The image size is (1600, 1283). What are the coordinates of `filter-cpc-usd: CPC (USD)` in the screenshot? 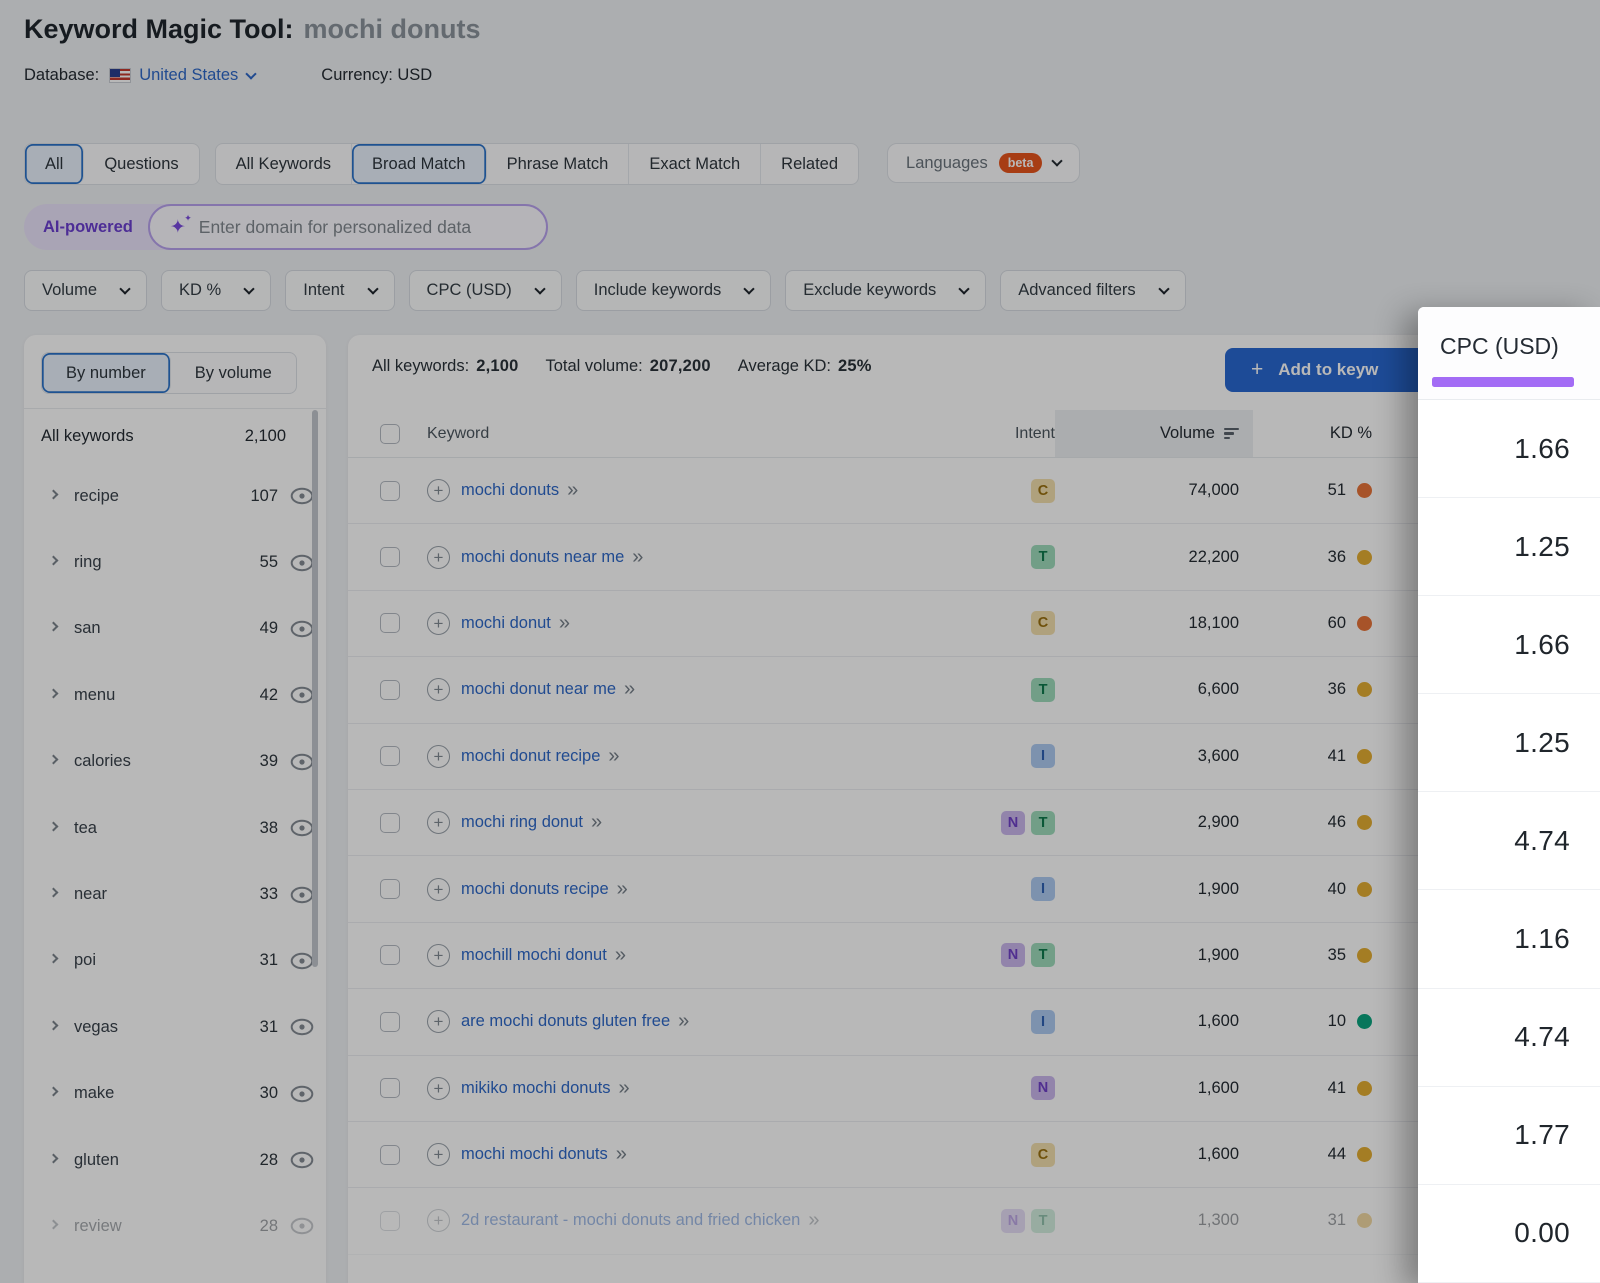 It's located at (485, 290).